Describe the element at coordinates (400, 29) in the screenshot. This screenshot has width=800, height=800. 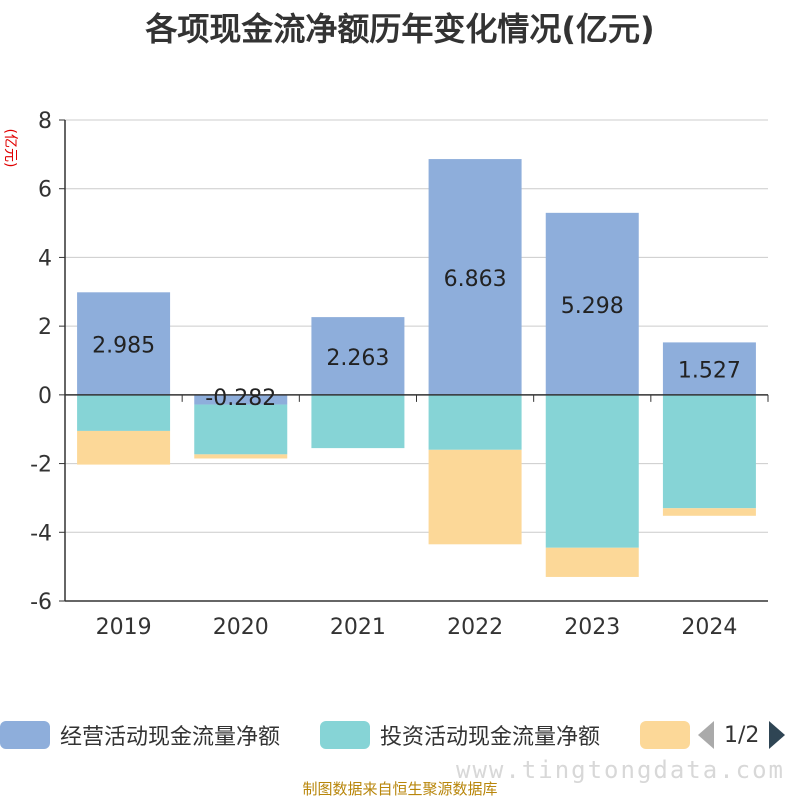
I see `chart-title: 各项现金流净额历年变化情况(亿元)` at that location.